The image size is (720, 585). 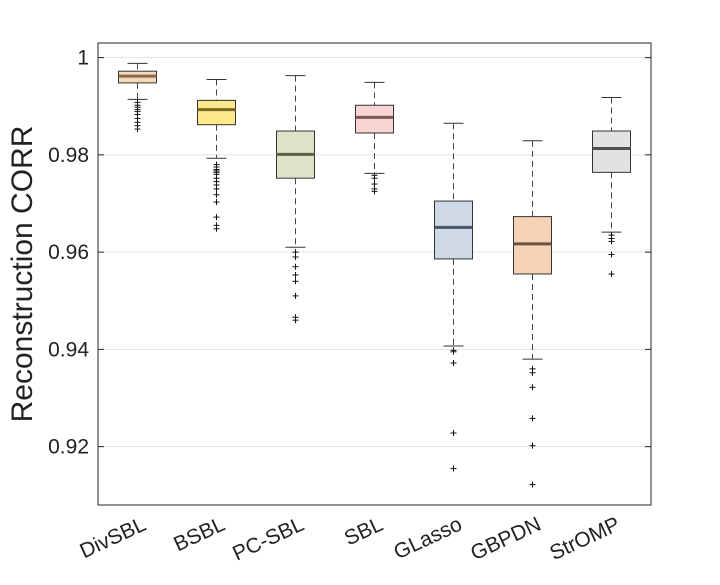 I want to click on x-tick-label-bsbl: BSBL, so click(x=199, y=535).